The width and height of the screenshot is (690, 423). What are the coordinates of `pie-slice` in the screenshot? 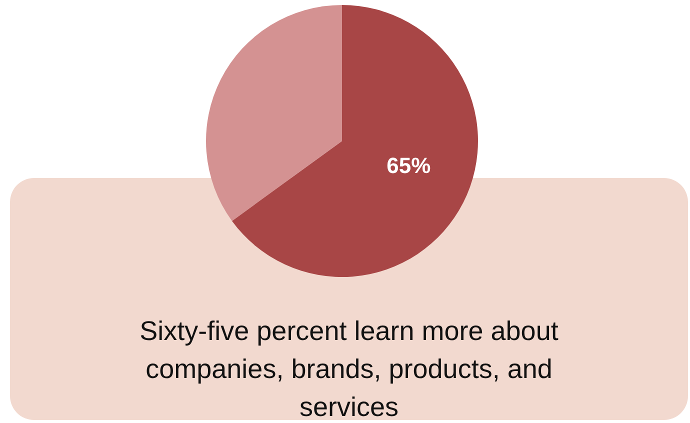 It's located at (274, 113).